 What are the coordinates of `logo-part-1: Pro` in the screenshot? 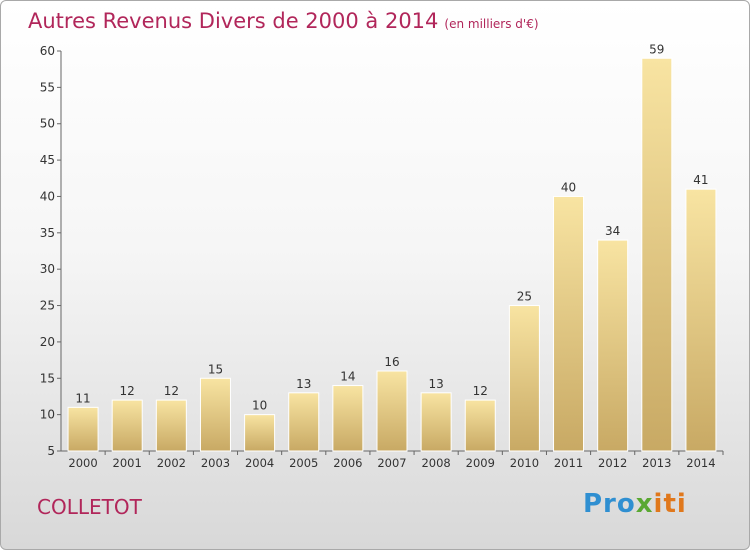 It's located at (609, 504).